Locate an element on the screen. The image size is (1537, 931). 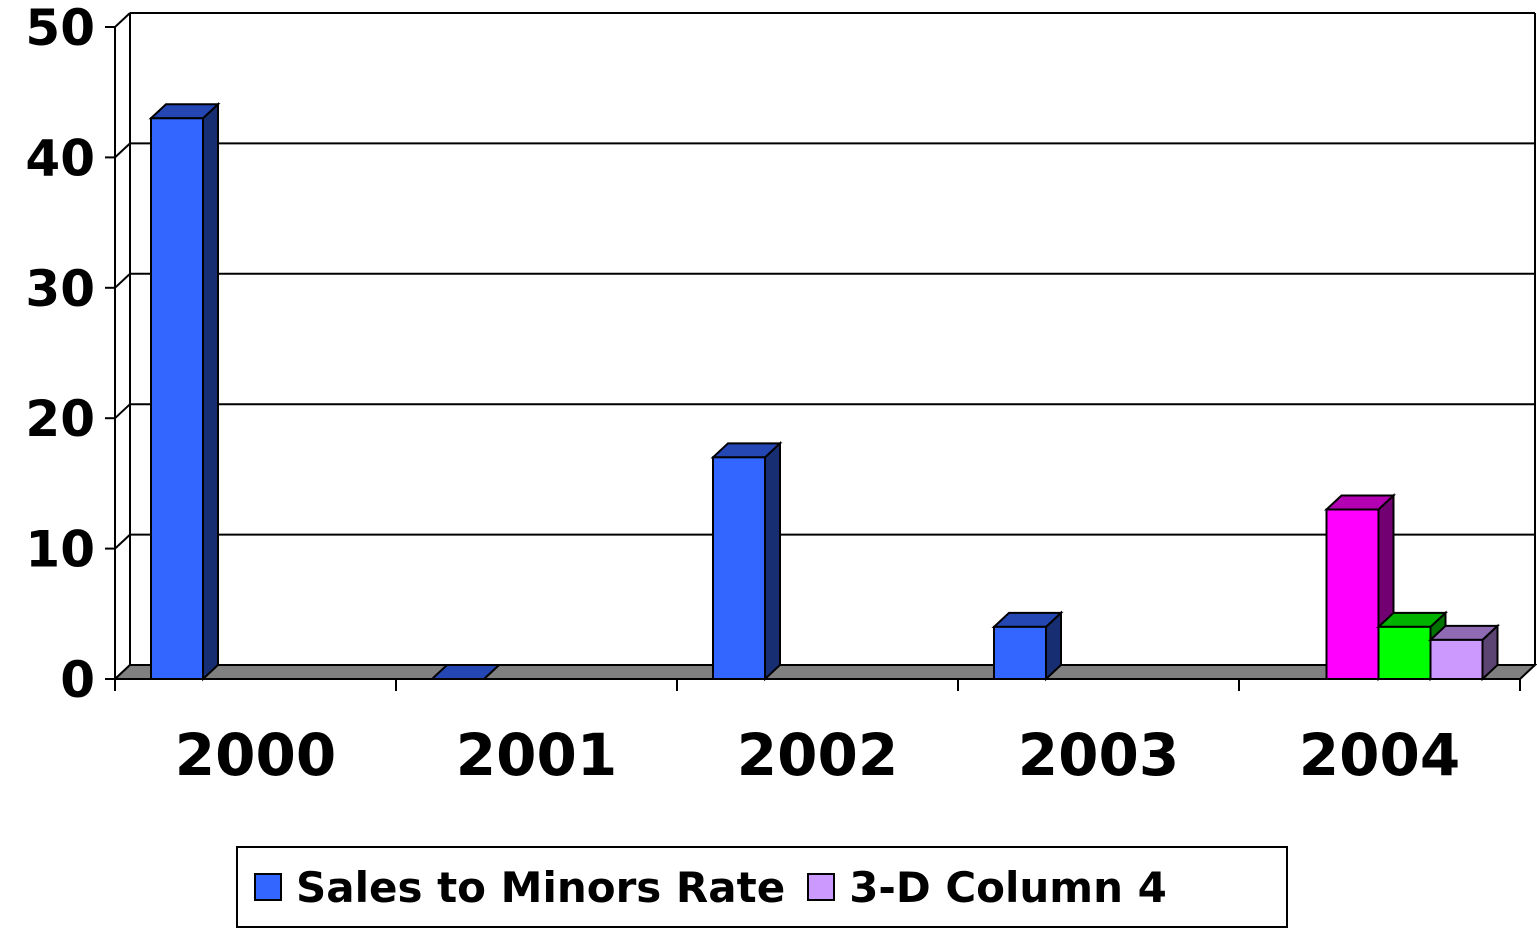
y-tick-label-40: 40 is located at coordinates (60, 158).